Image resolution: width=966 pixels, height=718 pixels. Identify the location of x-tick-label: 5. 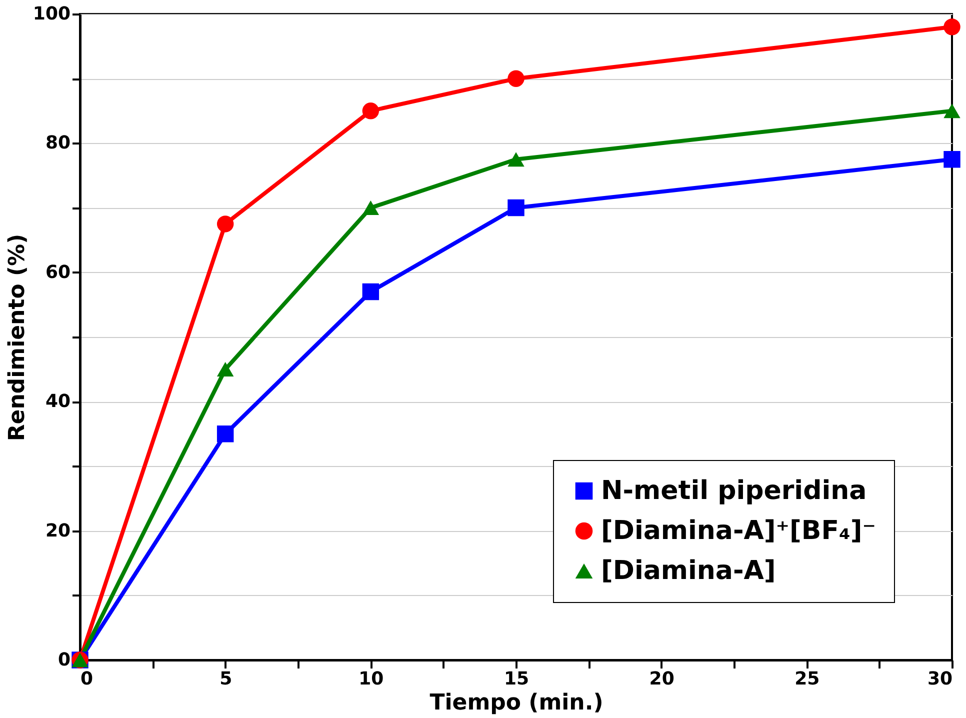
(226, 679).